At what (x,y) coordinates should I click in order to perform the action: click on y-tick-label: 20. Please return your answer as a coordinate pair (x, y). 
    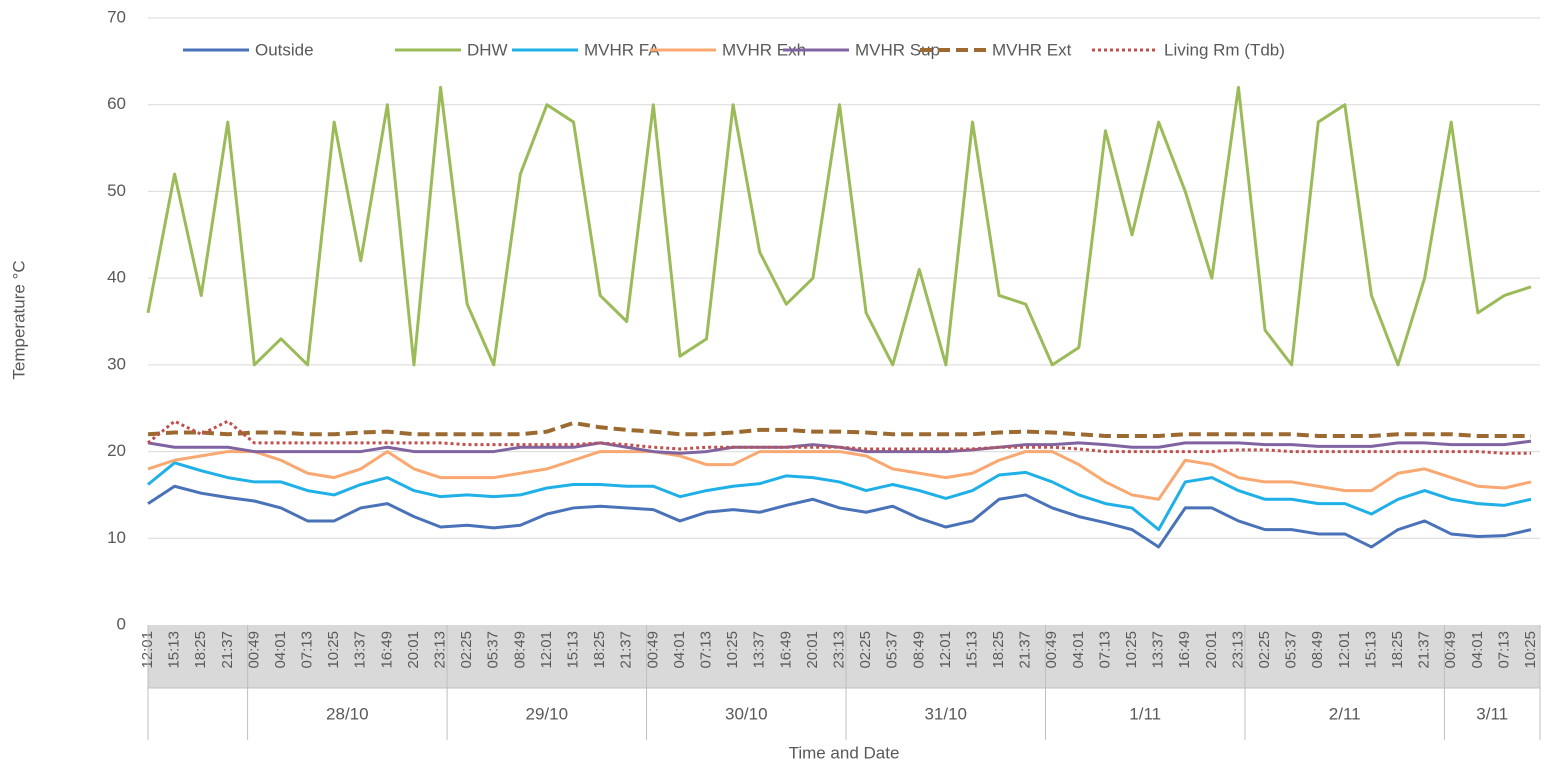
    Looking at the image, I should click on (116, 450).